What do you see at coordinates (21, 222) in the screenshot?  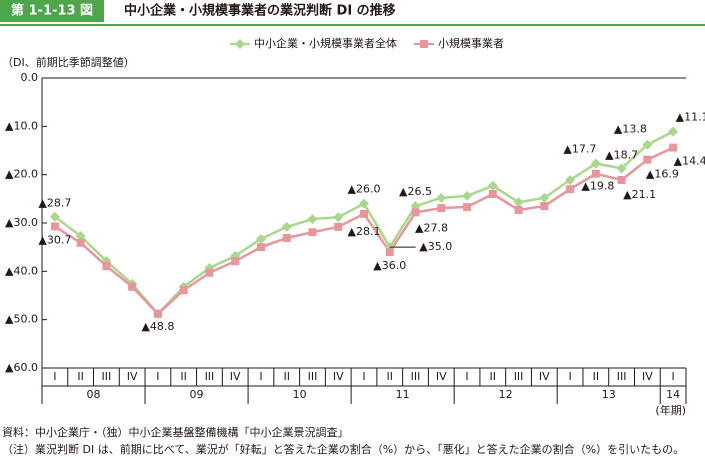 I see `y-tick-label: ▲30.0` at bounding box center [21, 222].